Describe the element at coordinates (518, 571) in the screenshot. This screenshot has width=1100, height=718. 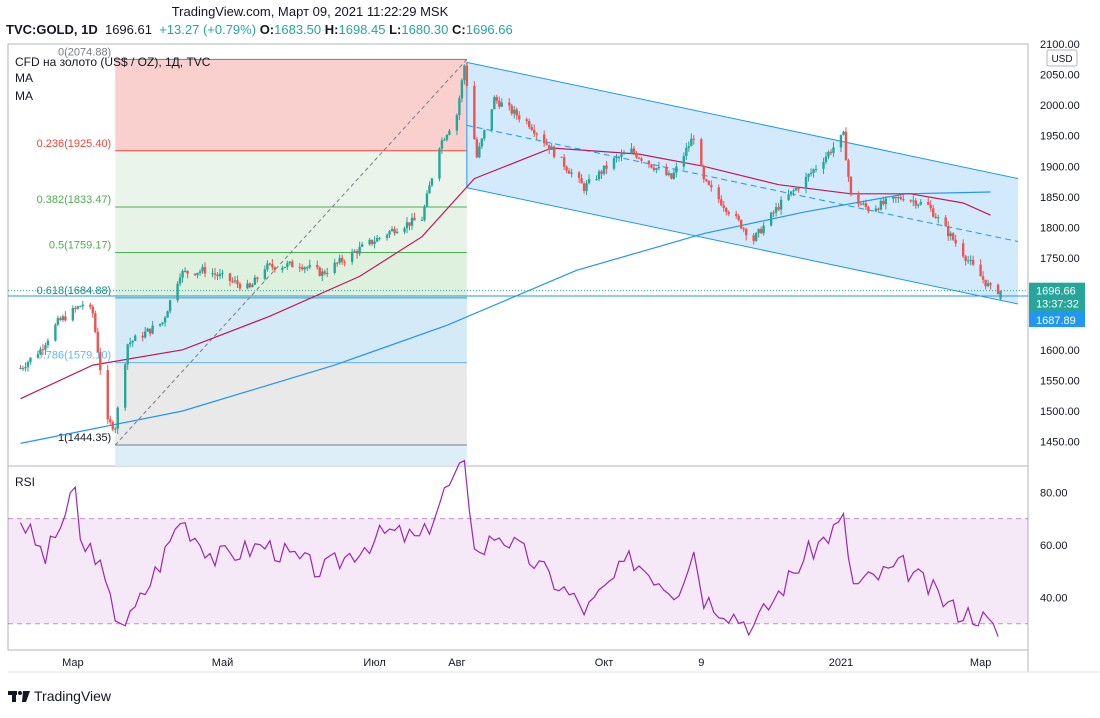
I see `rsi-band` at that location.